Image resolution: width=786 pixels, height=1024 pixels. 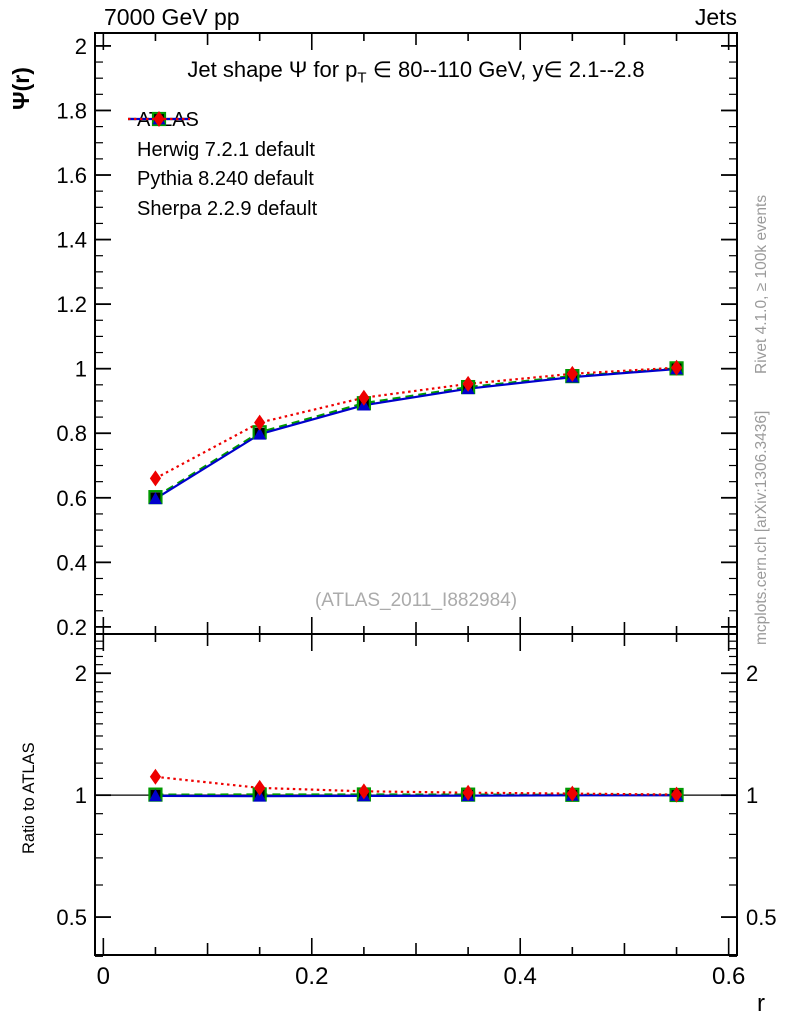 What do you see at coordinates (21, 88) in the screenshot?
I see `main-y-axis-title: Ψ(r)` at bounding box center [21, 88].